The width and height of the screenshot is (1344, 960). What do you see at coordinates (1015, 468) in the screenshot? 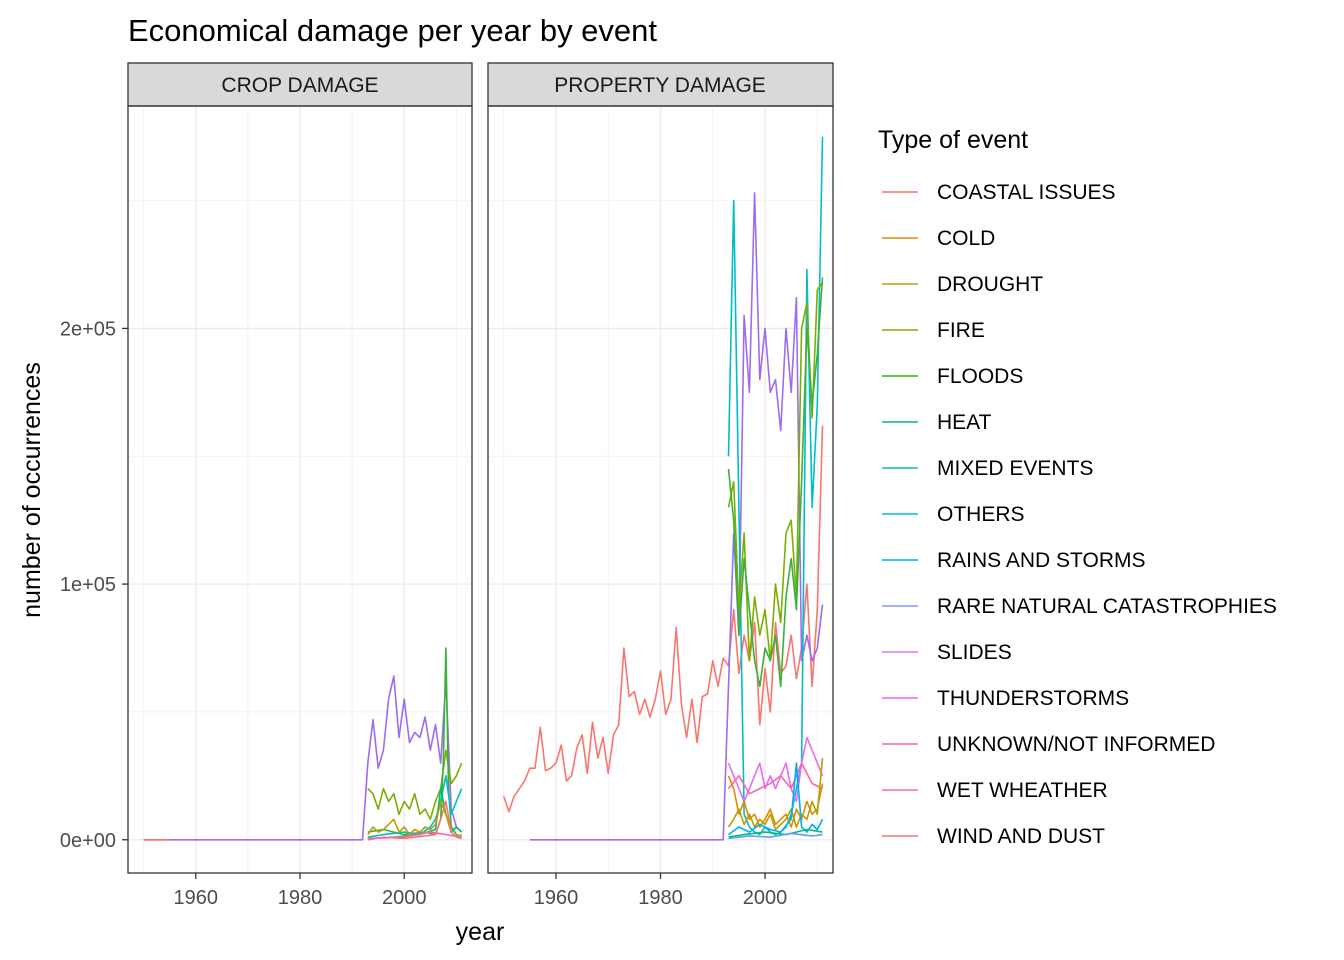
I see `legend-label-mixed-events: MIXED EVENTS` at bounding box center [1015, 468].